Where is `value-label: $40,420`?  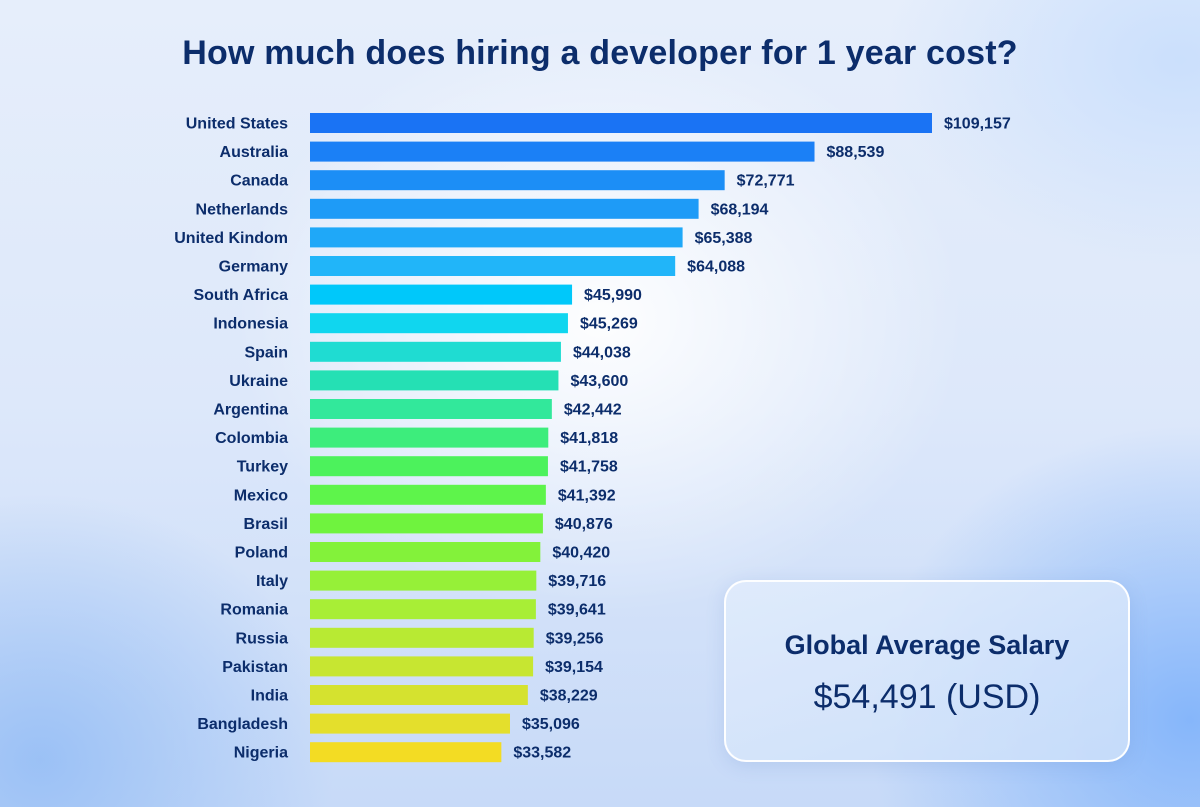 value-label: $40,420 is located at coordinates (581, 553).